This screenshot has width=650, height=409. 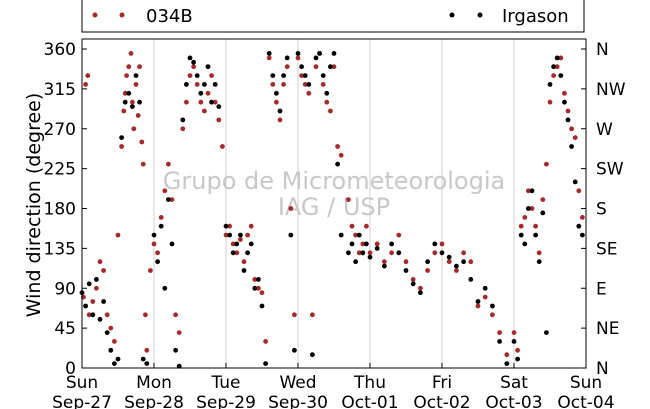 What do you see at coordinates (70, 369) in the screenshot?
I see `y-tick-label: 0` at bounding box center [70, 369].